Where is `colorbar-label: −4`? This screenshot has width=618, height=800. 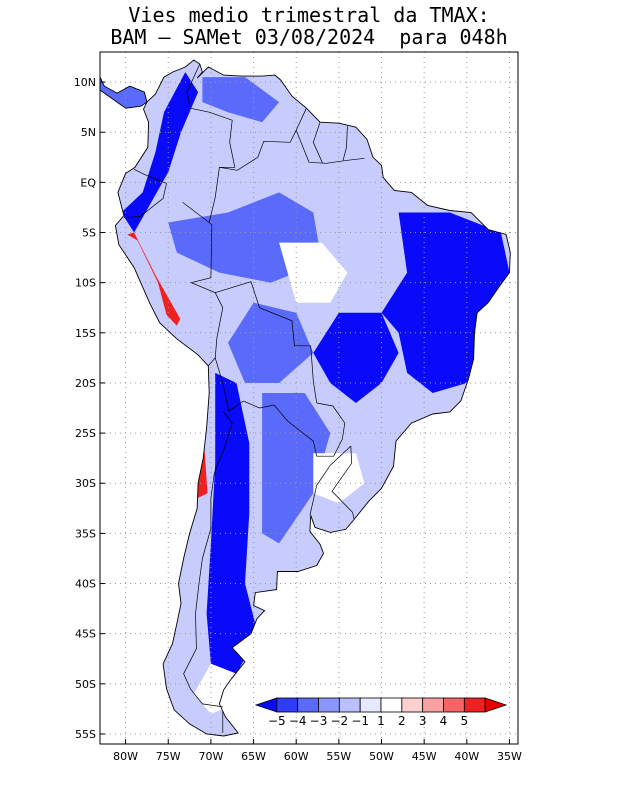
colorbar-label: −4 is located at coordinates (298, 721).